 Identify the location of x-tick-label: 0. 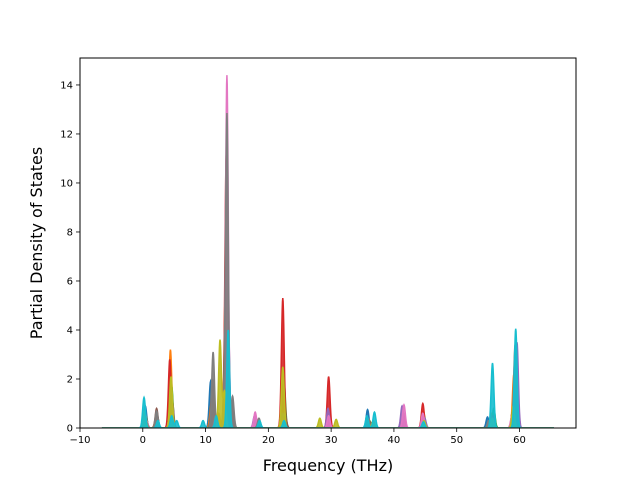
(143, 440).